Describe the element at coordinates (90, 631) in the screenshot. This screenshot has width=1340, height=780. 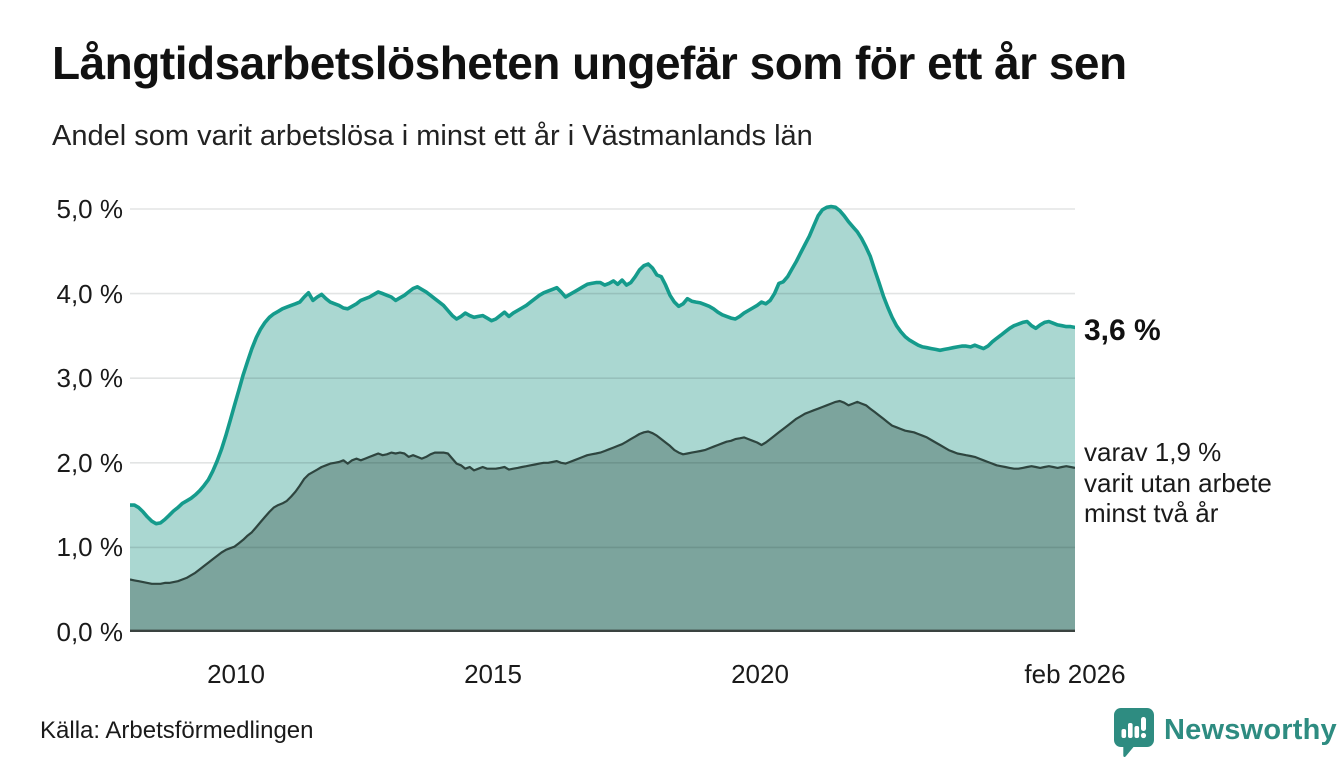
I see `y-axis-label-0: 0,0 %` at that location.